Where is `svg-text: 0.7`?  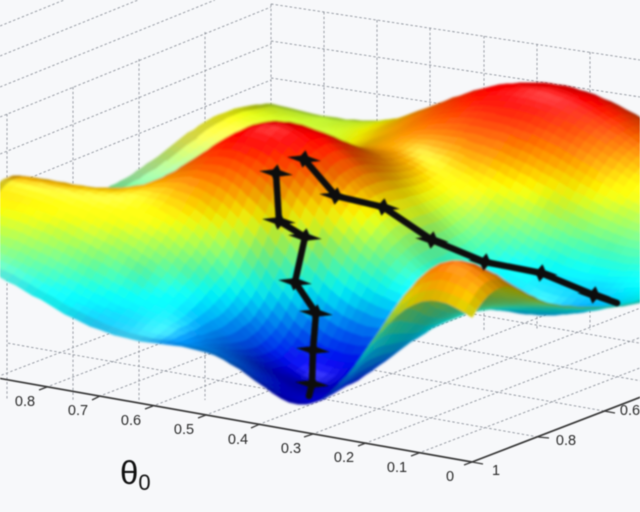 svg-text: 0.7 is located at coordinates (78, 411).